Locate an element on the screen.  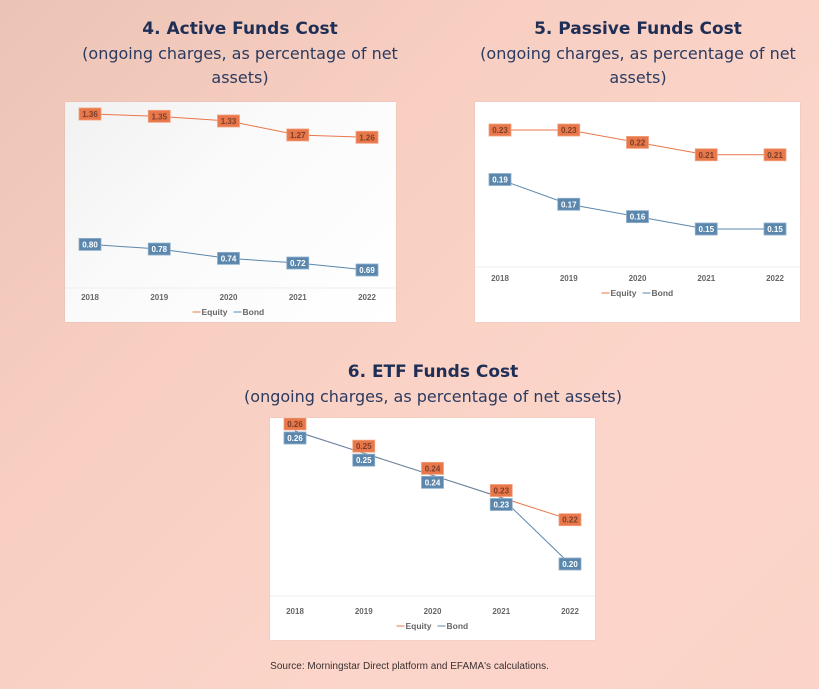
data-label: 0.69 is located at coordinates (367, 270).